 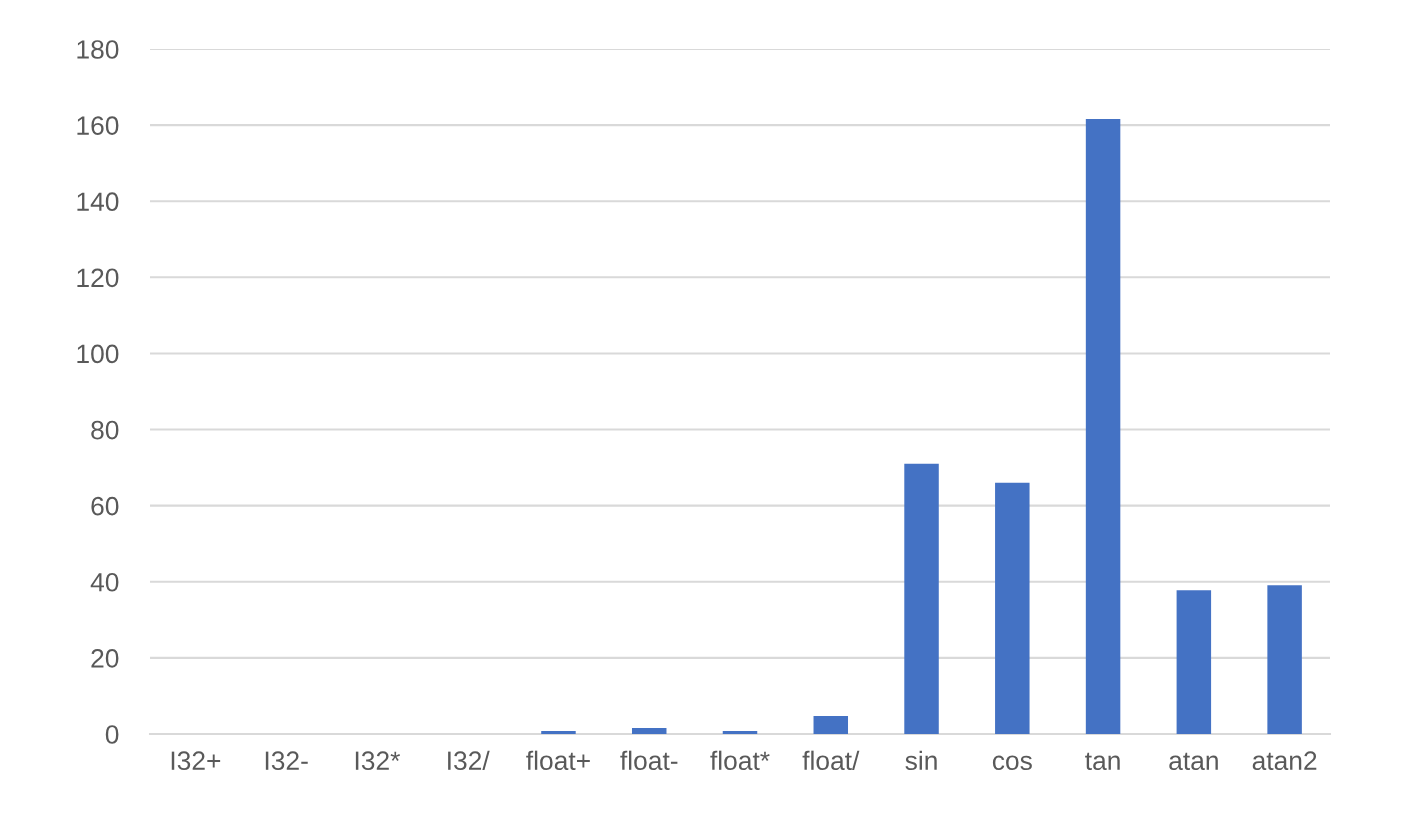 I want to click on x-tick-label: float-, so click(x=649, y=760).